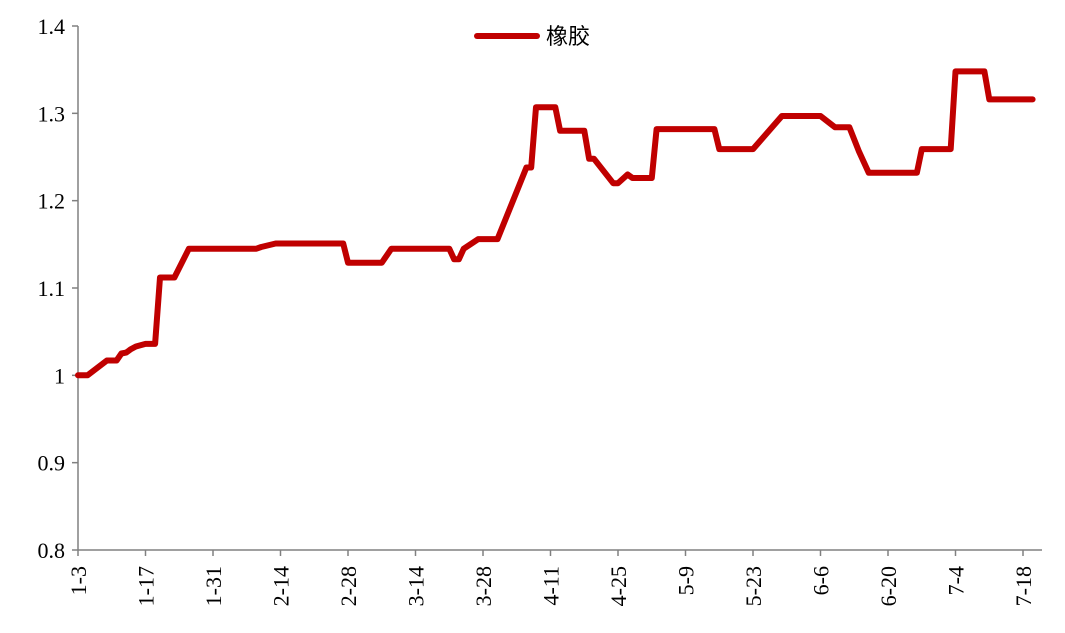  What do you see at coordinates (532, 37) in the screenshot?
I see `legend: 橡胶` at bounding box center [532, 37].